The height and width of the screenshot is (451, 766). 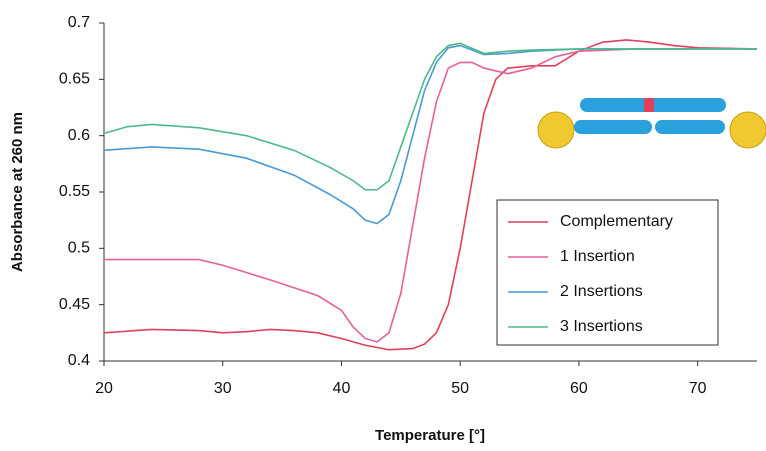 I want to click on y-tick-label: 0.5, so click(x=79, y=248).